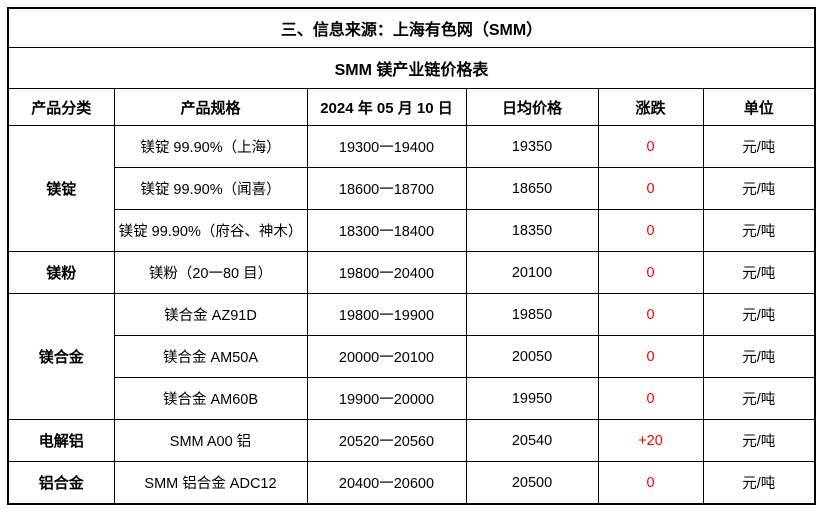  What do you see at coordinates (210, 440) in the screenshot?
I see `spec-cell: SMM A00 铝` at bounding box center [210, 440].